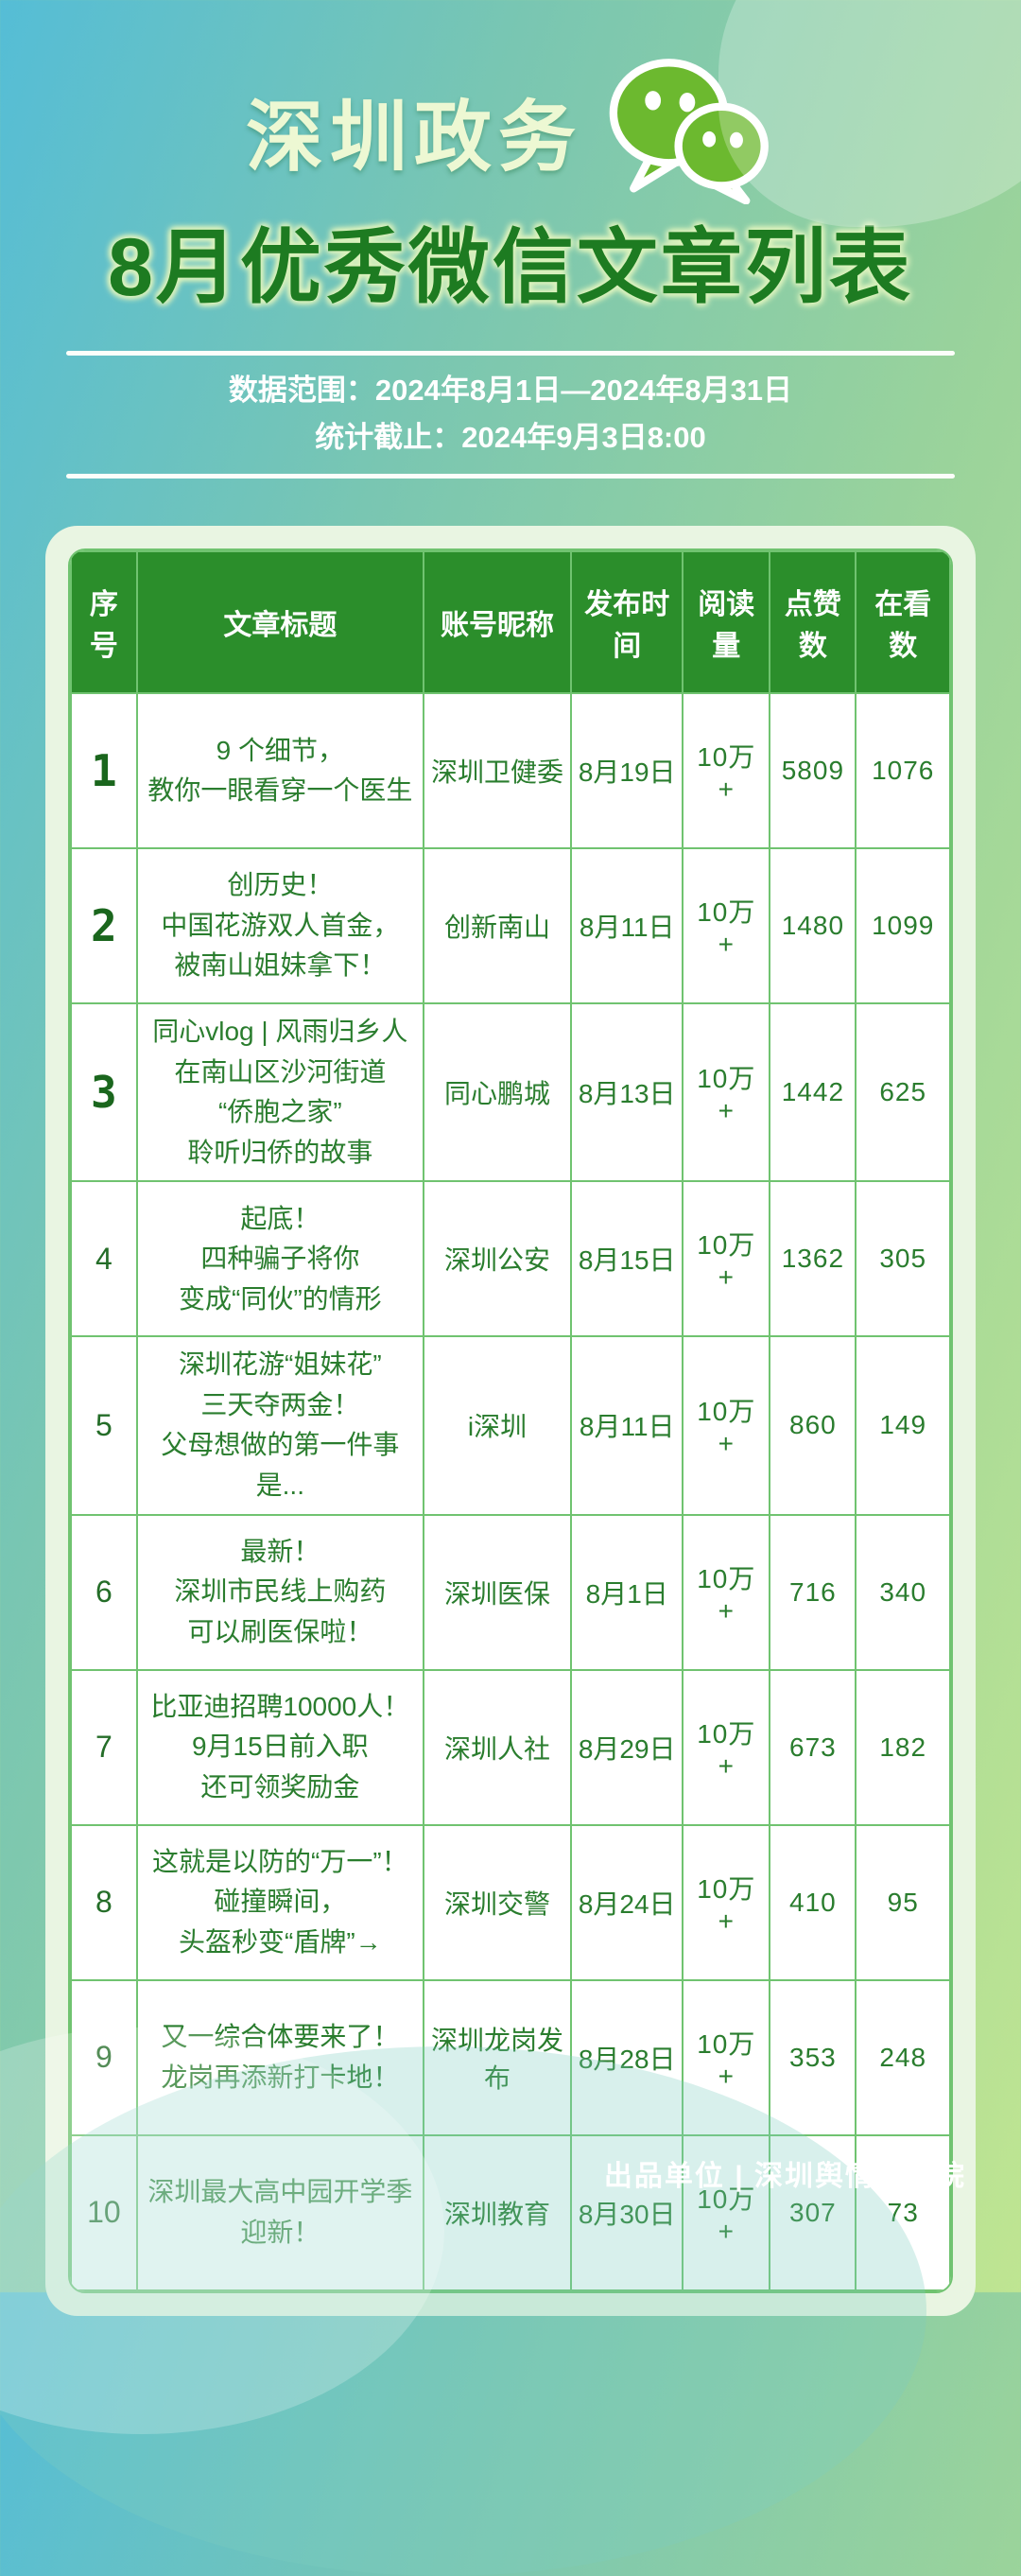 Image resolution: width=1021 pixels, height=2576 pixels. Describe the element at coordinates (104, 1425) in the screenshot. I see `rank-value: 5` at that location.